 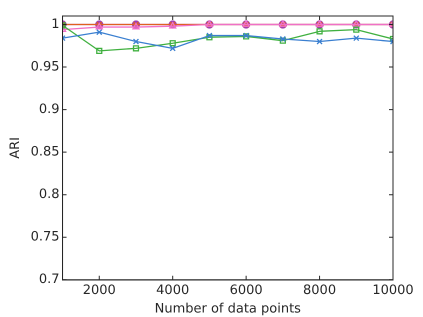 What do you see at coordinates (16, 148) in the screenshot?
I see `y-axis-title: ARI` at bounding box center [16, 148].